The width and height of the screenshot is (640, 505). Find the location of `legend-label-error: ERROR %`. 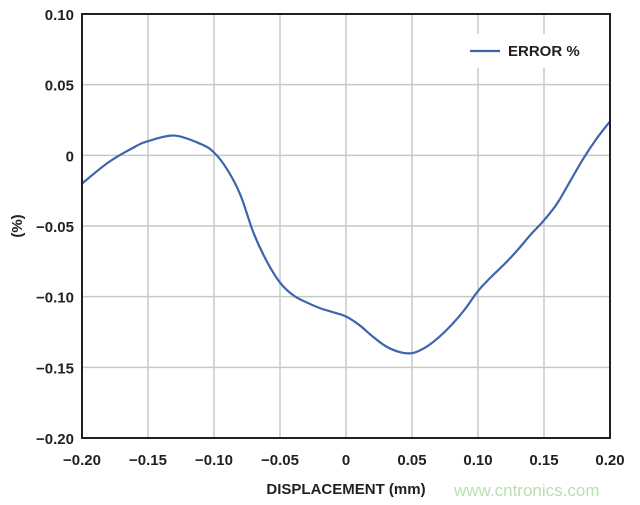

legend-label-error: ERROR % is located at coordinates (544, 51).